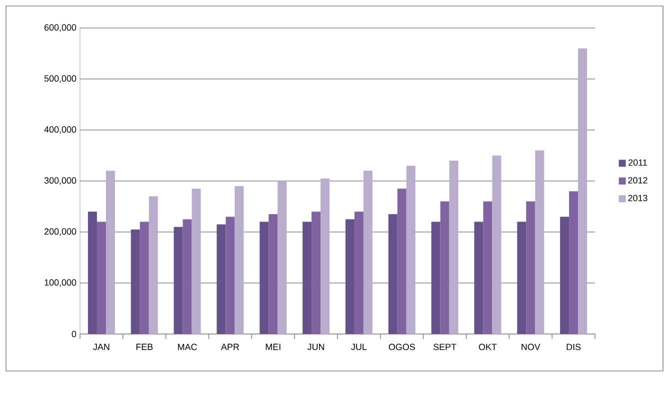 This screenshot has height=393, width=669. What do you see at coordinates (187, 347) in the screenshot?
I see `x-tick-label: MAC` at bounding box center [187, 347].